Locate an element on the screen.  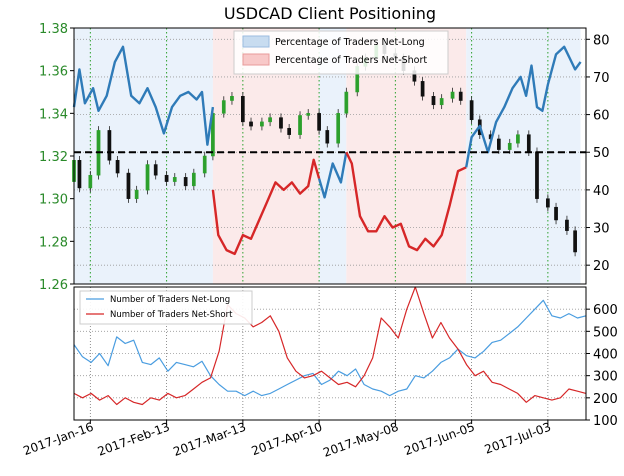
price-tick-label-0: 1.26 is located at coordinates (53, 285).